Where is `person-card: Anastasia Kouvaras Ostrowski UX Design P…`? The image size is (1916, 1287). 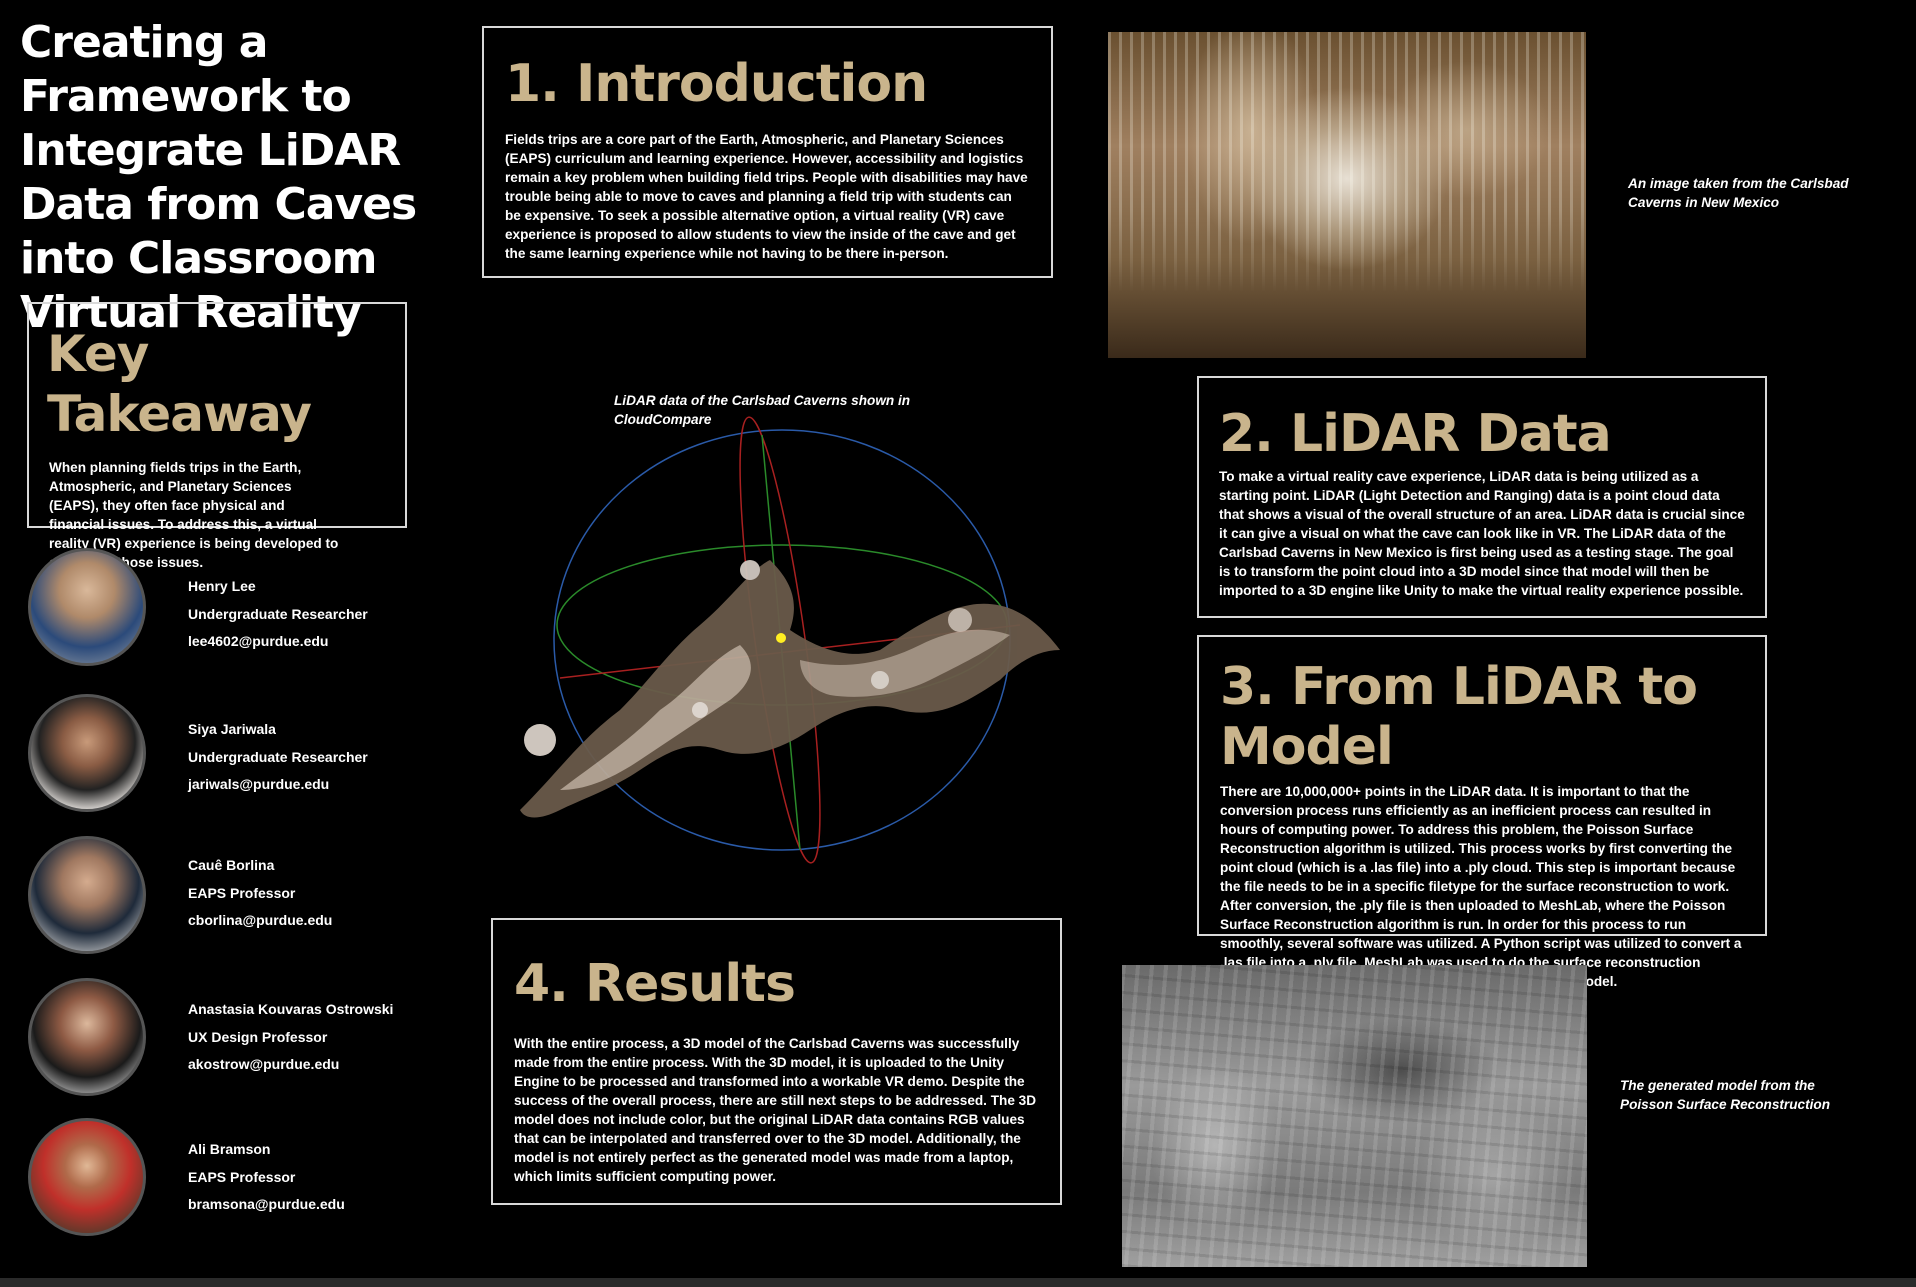 person-card: Anastasia Kouvaras Ostrowski UX Design P… is located at coordinates (238, 1040).